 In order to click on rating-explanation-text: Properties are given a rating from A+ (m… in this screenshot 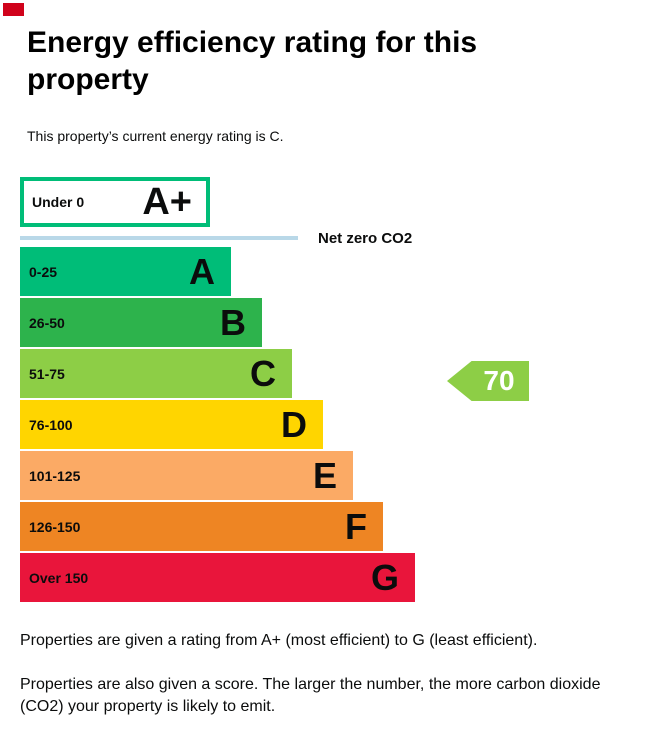, I will do `click(279, 640)`.